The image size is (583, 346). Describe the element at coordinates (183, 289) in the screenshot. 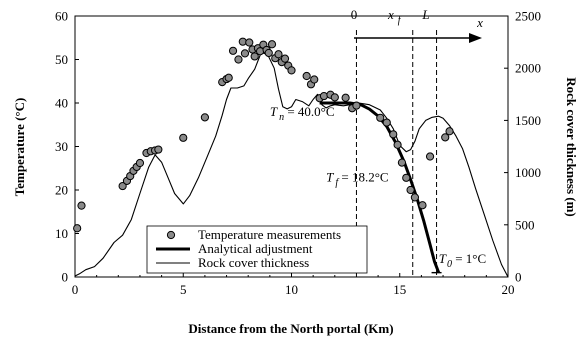

I see `x-tick-label: 5` at that location.